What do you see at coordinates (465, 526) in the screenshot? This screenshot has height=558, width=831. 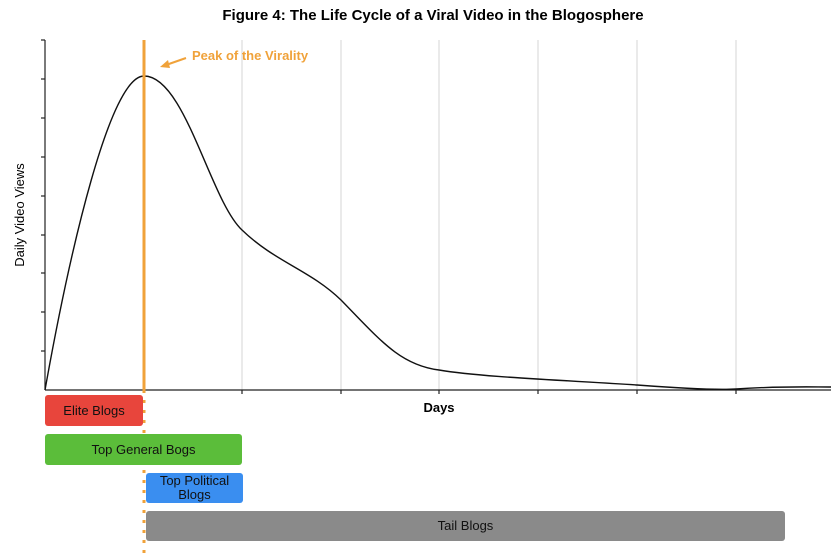 I see `bar: Tail Blogs` at bounding box center [465, 526].